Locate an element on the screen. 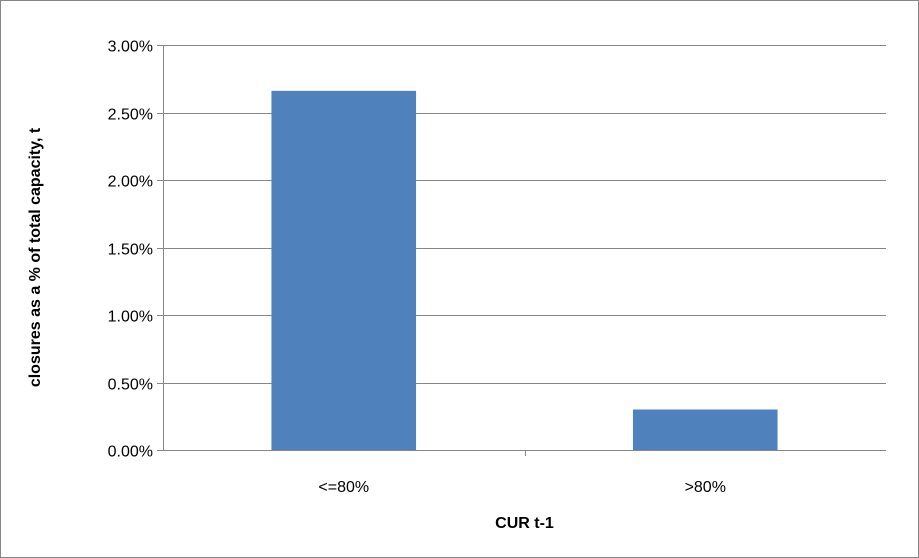 The height and width of the screenshot is (558, 919). y-tick-label: 2.50% is located at coordinates (130, 115).